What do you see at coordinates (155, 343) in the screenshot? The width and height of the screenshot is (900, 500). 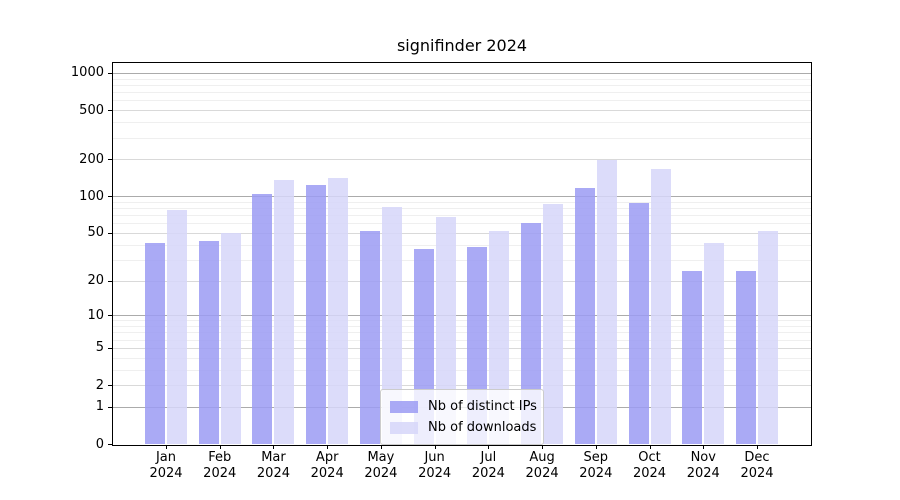 I see `bar-distinct-ips-jan` at bounding box center [155, 343].